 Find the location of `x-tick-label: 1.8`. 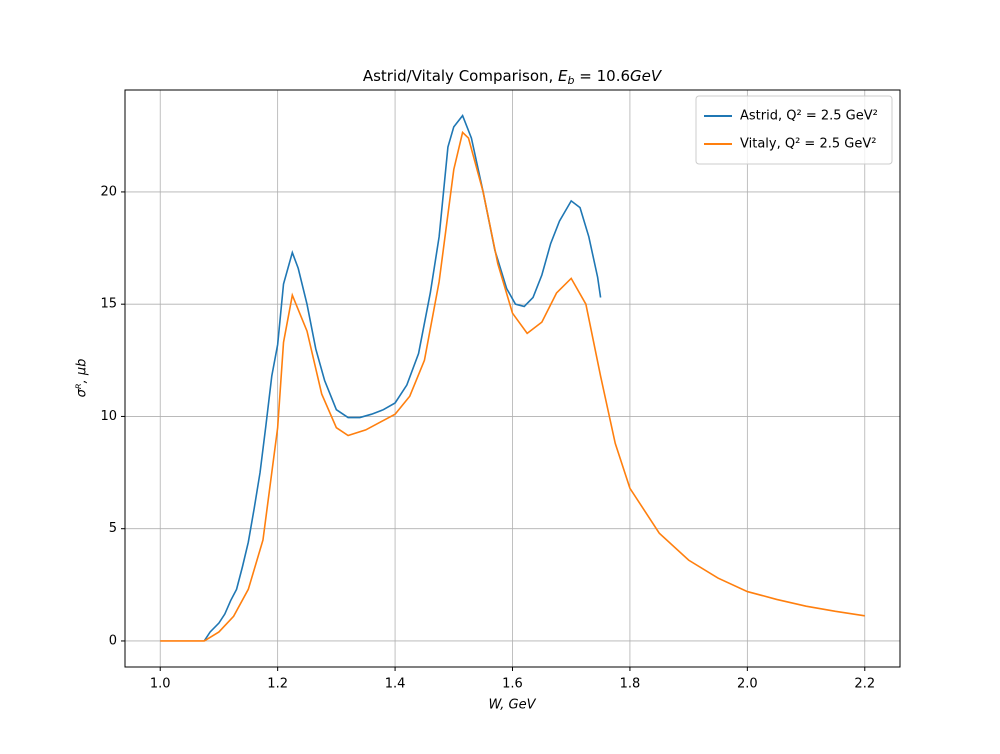

x-tick-label: 1.8 is located at coordinates (630, 684).